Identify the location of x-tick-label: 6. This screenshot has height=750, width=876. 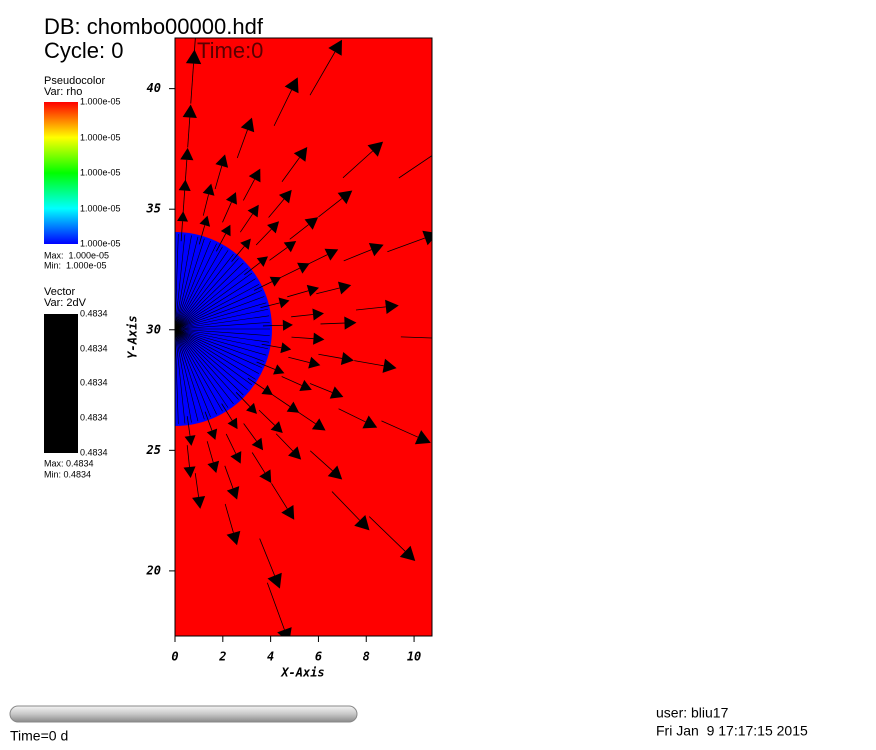
(318, 657).